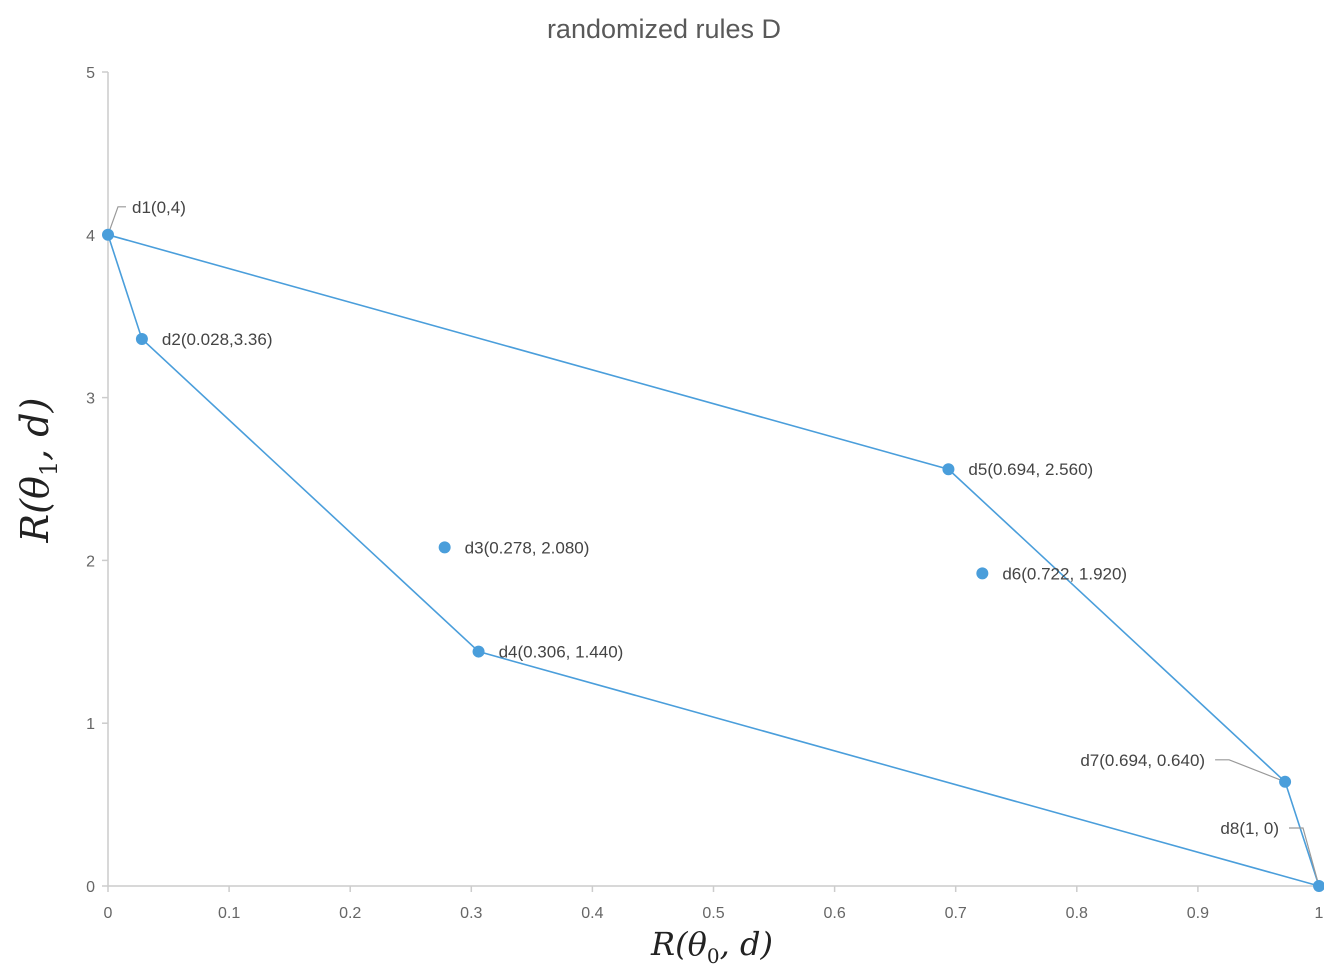 Image resolution: width=1324 pixels, height=970 pixels. Describe the element at coordinates (714, 904) in the screenshot. I see `x-ticks: 0 0.1 0.2 0.3 0.4 0.5 0.6 0.7 0.8 0.9 1` at that location.